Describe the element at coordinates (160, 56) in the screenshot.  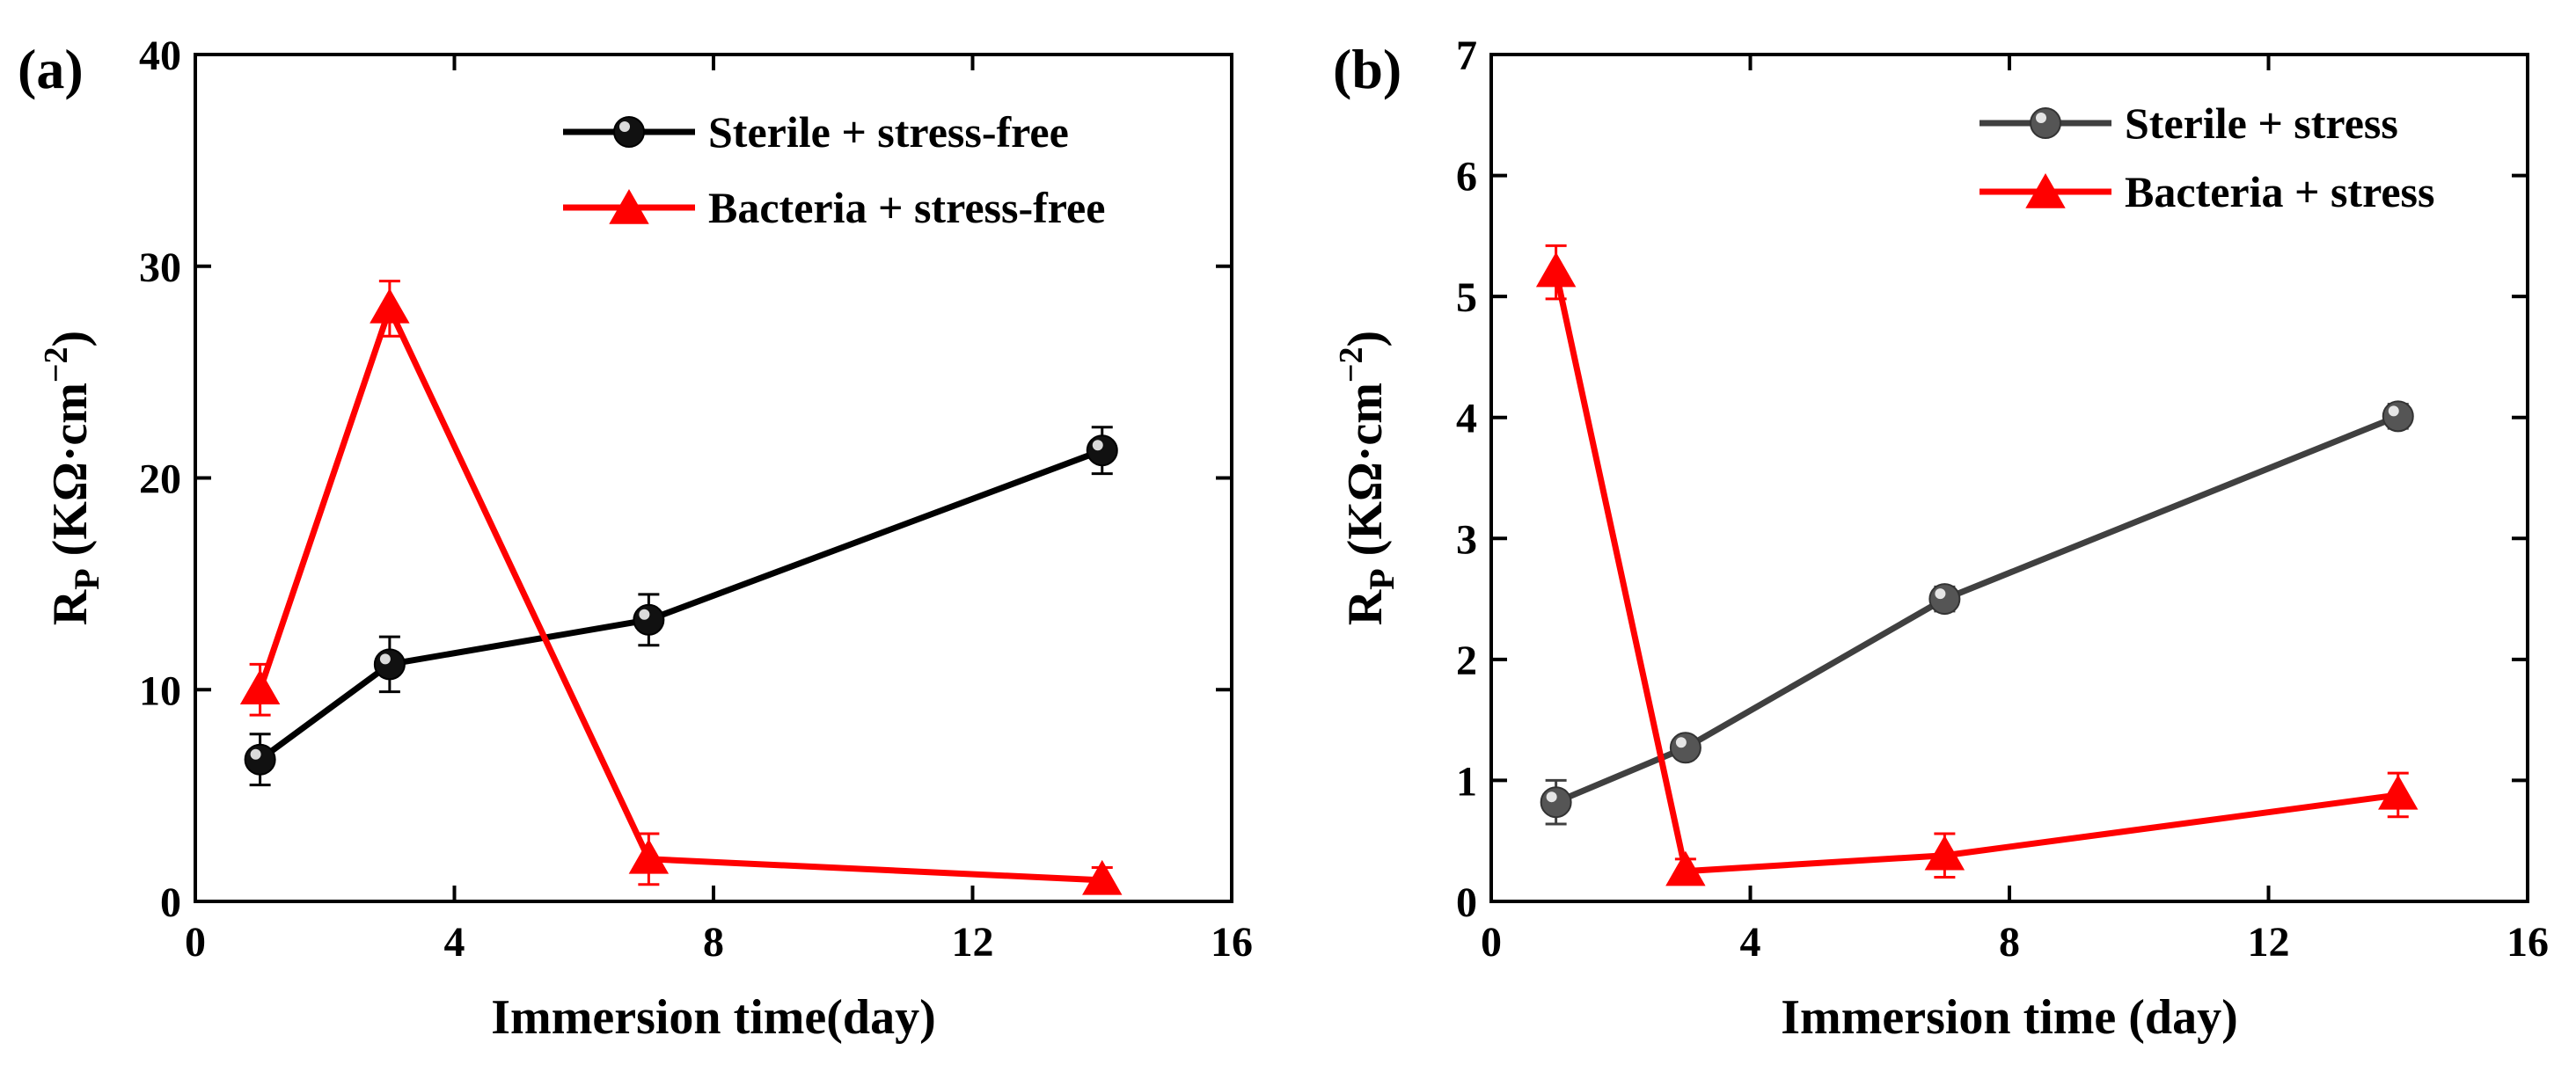
I see `y-tick-label: 40` at that location.